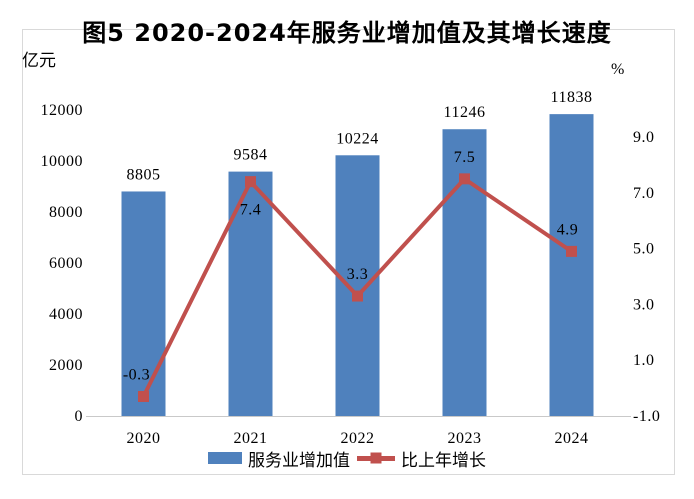 The height and width of the screenshot is (499, 694). I want to click on left-axis-tick-label: 4000, so click(66, 314).